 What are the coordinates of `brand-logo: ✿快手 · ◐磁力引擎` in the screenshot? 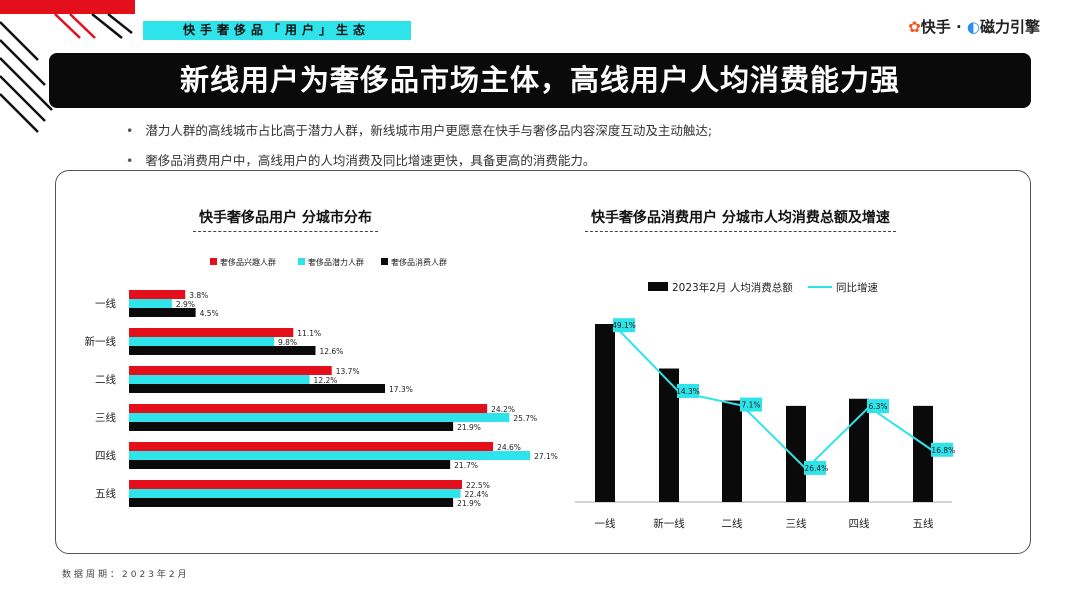 It's located at (974, 26).